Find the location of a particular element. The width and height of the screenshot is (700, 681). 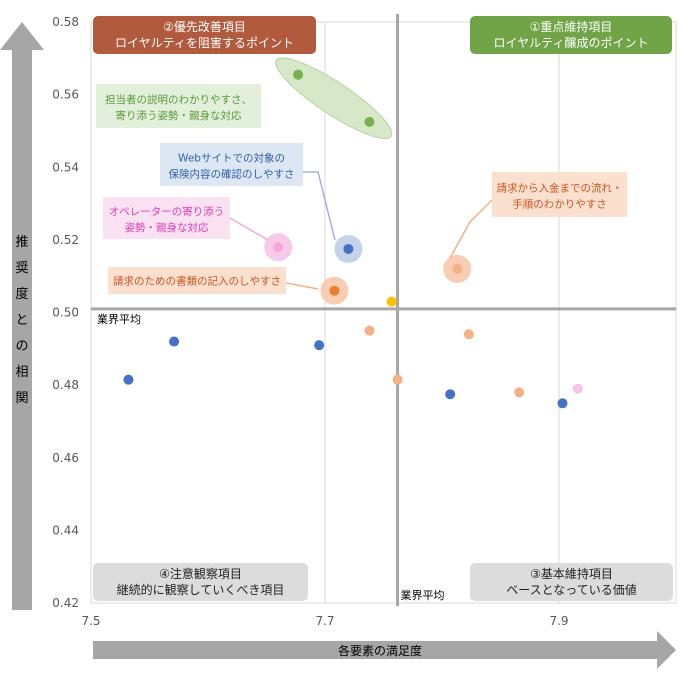

quadrant-subtitle: ベースとなっている価値 is located at coordinates (571, 589).